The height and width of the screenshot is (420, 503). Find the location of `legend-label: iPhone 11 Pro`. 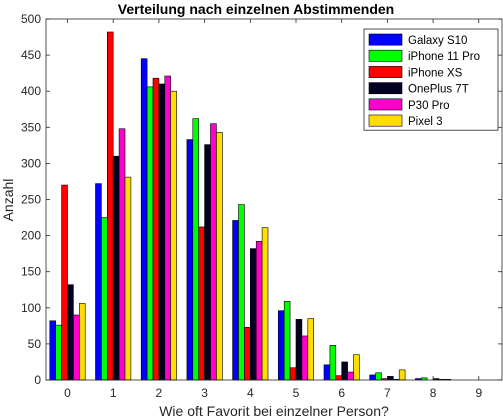

legend-label: iPhone 11 Pro is located at coordinates (444, 57).